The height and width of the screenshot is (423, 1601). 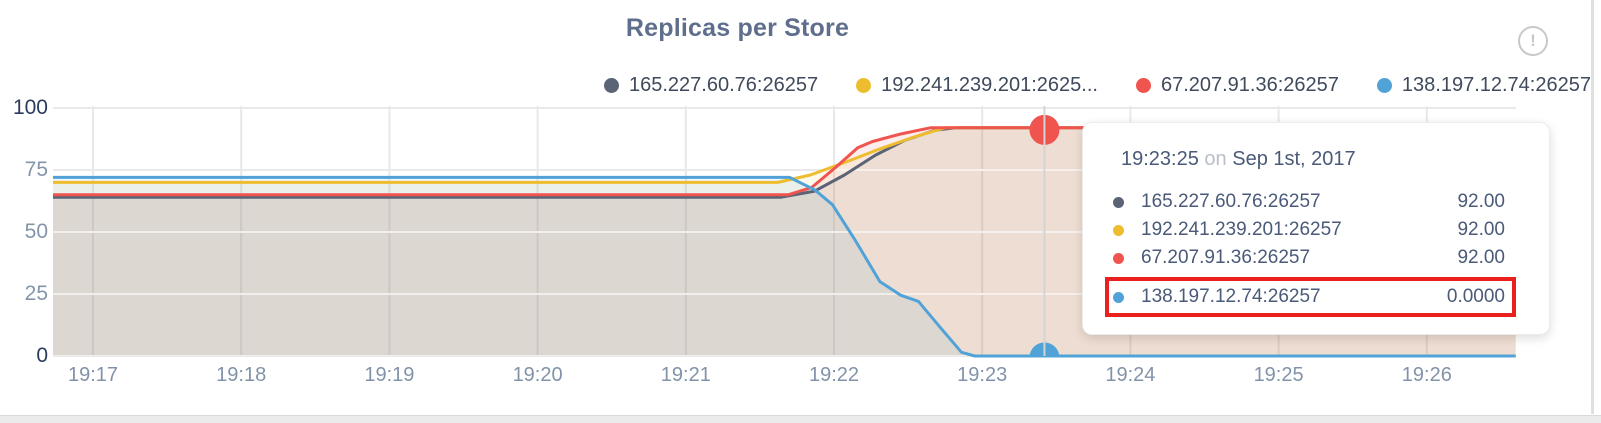 What do you see at coordinates (685, 375) in the screenshot?
I see `x-tick-label: 19:21` at bounding box center [685, 375].